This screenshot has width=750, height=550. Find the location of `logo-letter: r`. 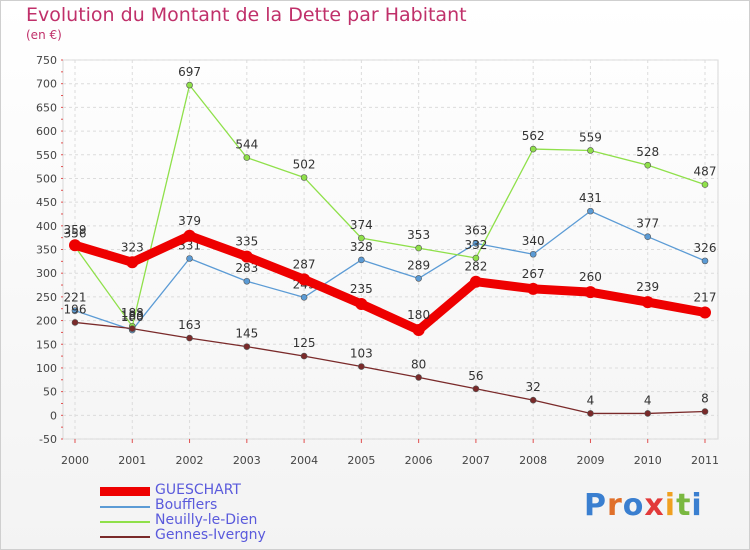

logo-letter: r is located at coordinates (615, 505).